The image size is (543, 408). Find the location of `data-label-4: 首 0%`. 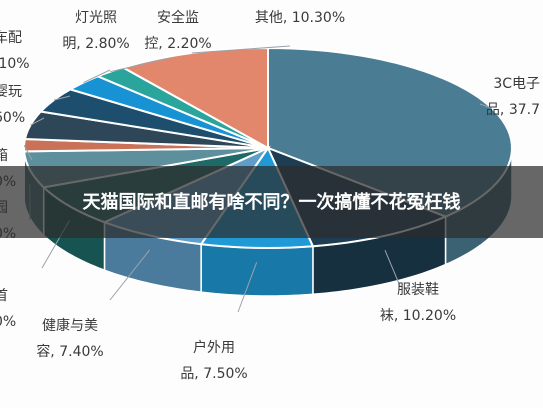

data-label-4: 首 0% is located at coordinates (8, 309).